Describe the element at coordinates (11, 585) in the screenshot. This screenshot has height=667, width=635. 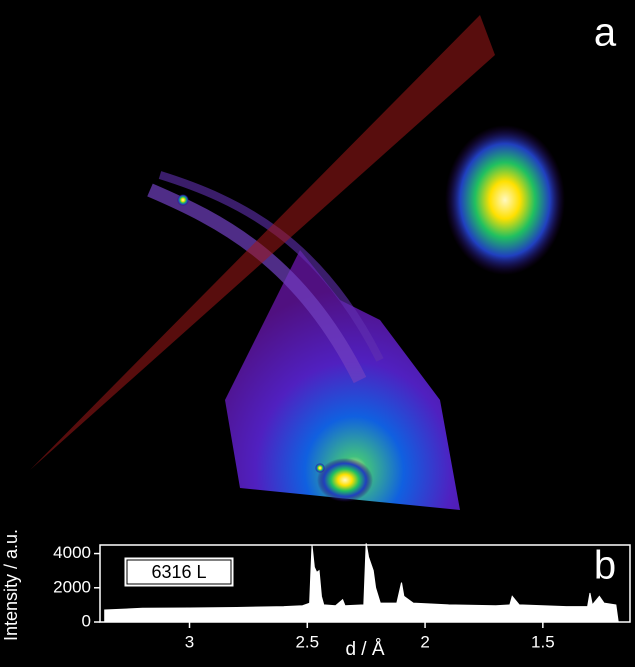
I see `y-axis-label: Intensity / a.u.` at that location.